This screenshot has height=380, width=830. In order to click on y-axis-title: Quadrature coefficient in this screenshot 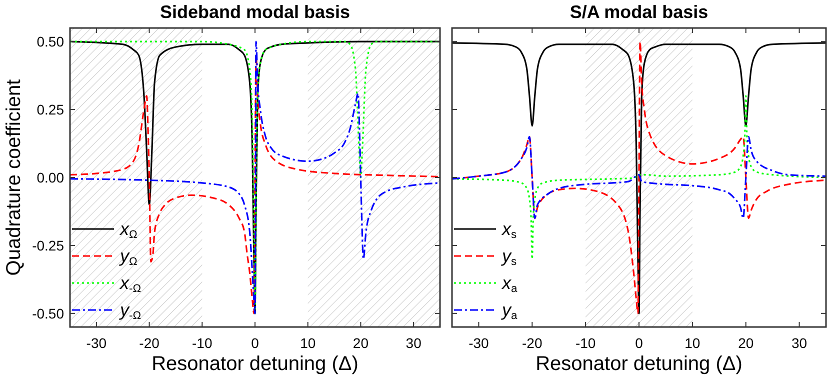, I will do `click(14, 177)`.